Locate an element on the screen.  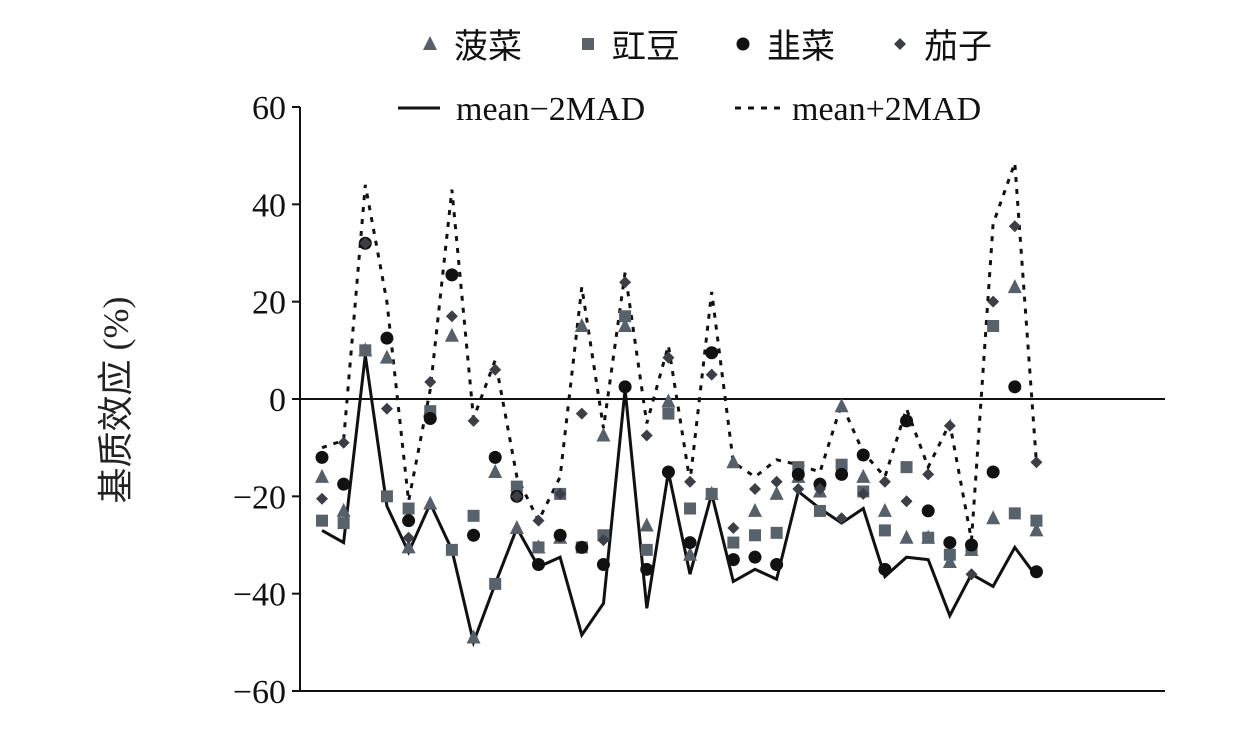
y-tick-label: −20 is located at coordinates (259, 497).